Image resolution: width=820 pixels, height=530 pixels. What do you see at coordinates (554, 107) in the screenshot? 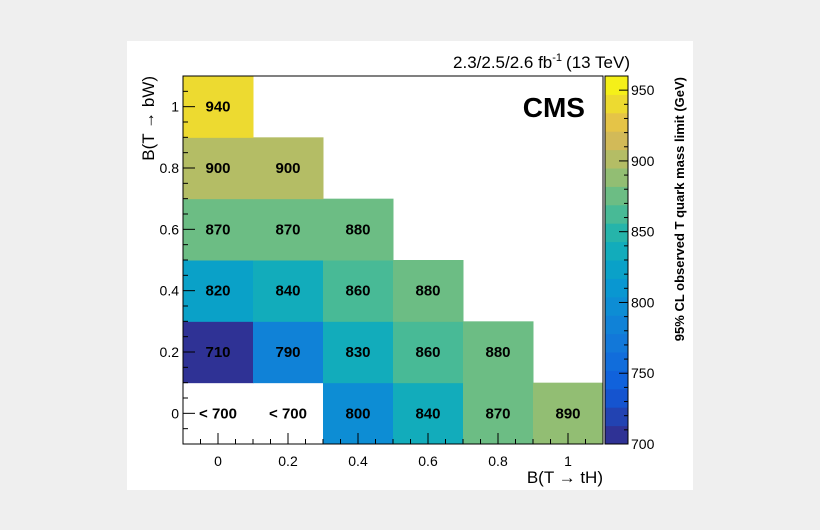
I see `cms-label: CMS` at bounding box center [554, 107].